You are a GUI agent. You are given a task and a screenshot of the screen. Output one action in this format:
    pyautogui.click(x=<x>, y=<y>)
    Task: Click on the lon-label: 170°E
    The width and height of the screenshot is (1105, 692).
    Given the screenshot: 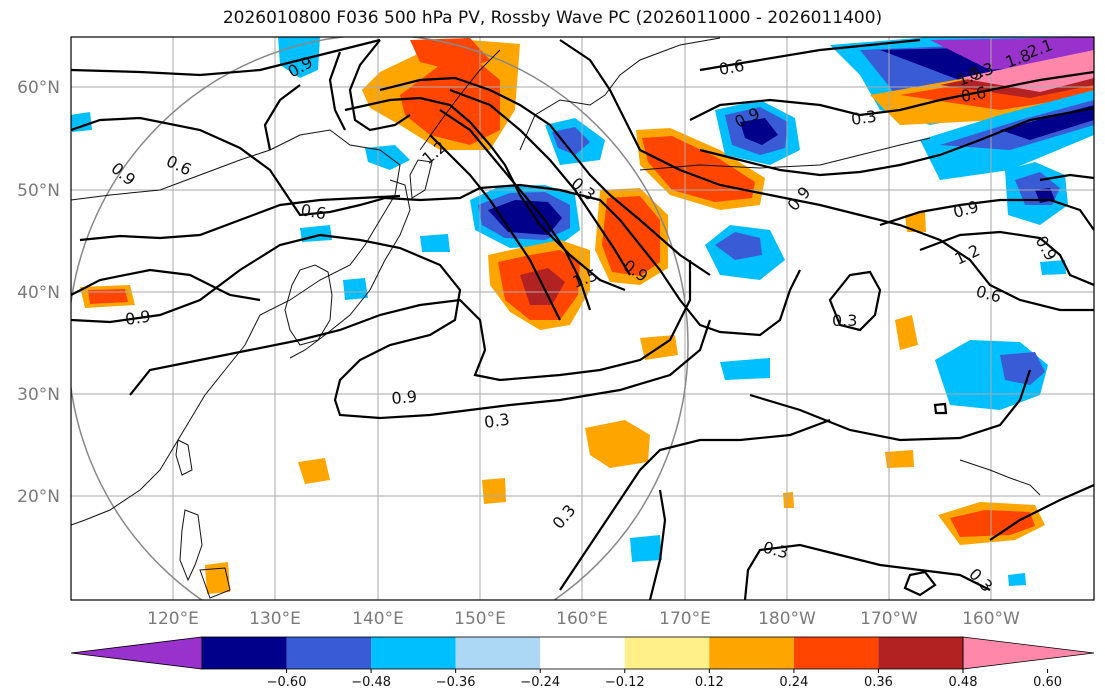 What is the action you would take?
    pyautogui.click(x=685, y=619)
    